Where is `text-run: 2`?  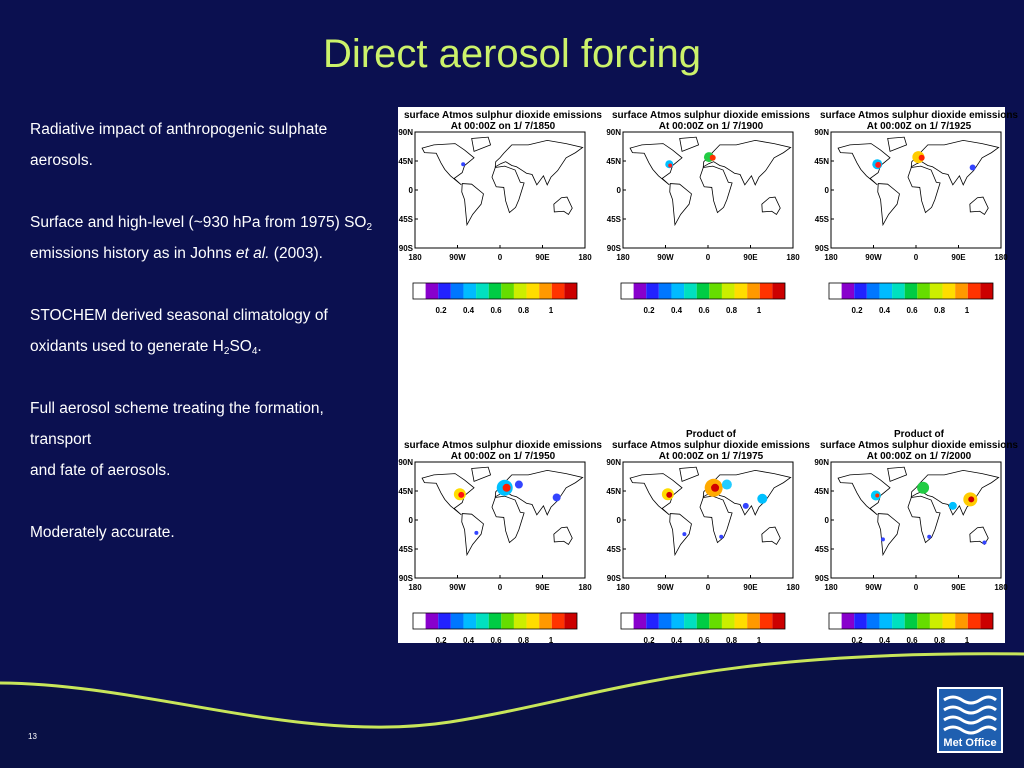 text-run: 2 is located at coordinates (226, 351).